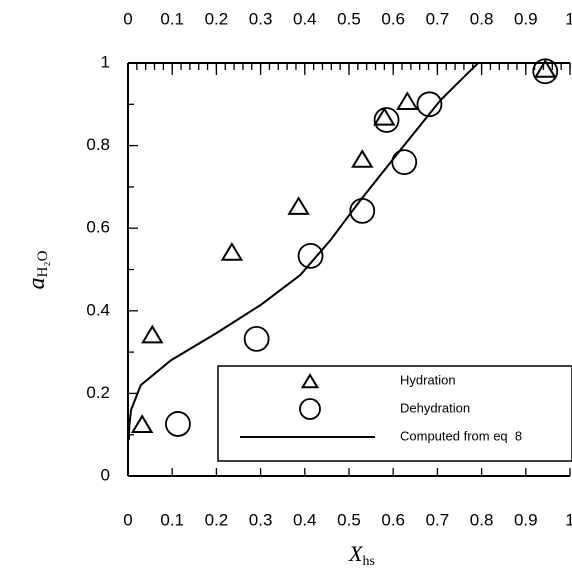 The width and height of the screenshot is (572, 572). I want to click on x-tick-label: 0.5, so click(349, 519).